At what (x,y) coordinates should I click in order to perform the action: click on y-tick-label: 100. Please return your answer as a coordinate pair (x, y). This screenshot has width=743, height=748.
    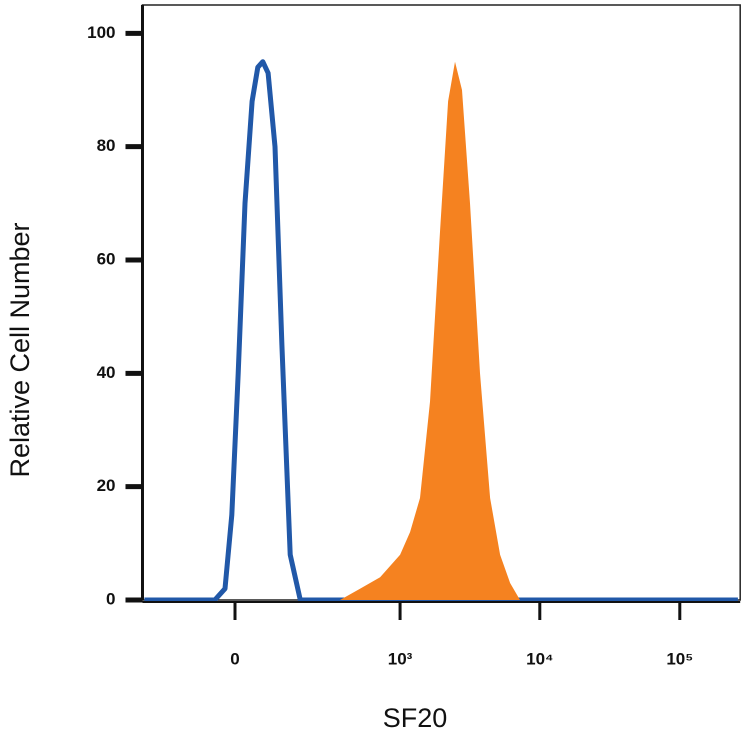
    Looking at the image, I should click on (101, 32).